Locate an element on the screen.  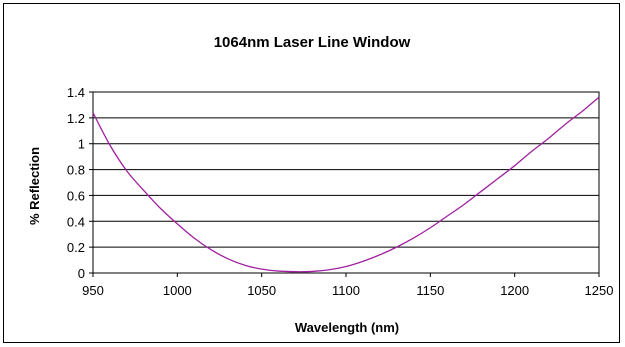
y-tick-label: 1.2 is located at coordinates (76, 118).